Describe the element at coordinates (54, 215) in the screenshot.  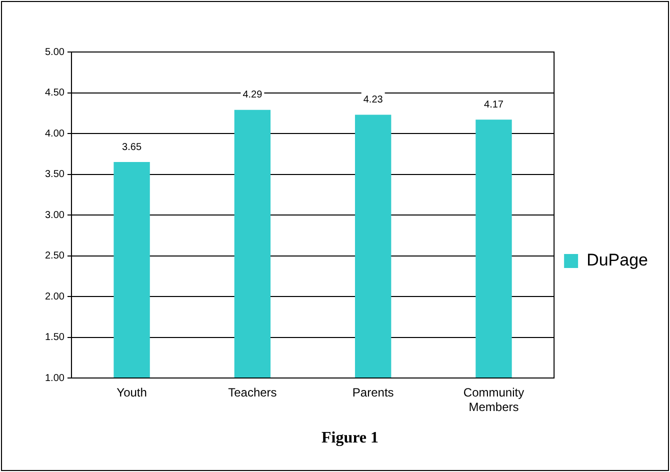
I see `y-tick-label: 3.00` at that location.